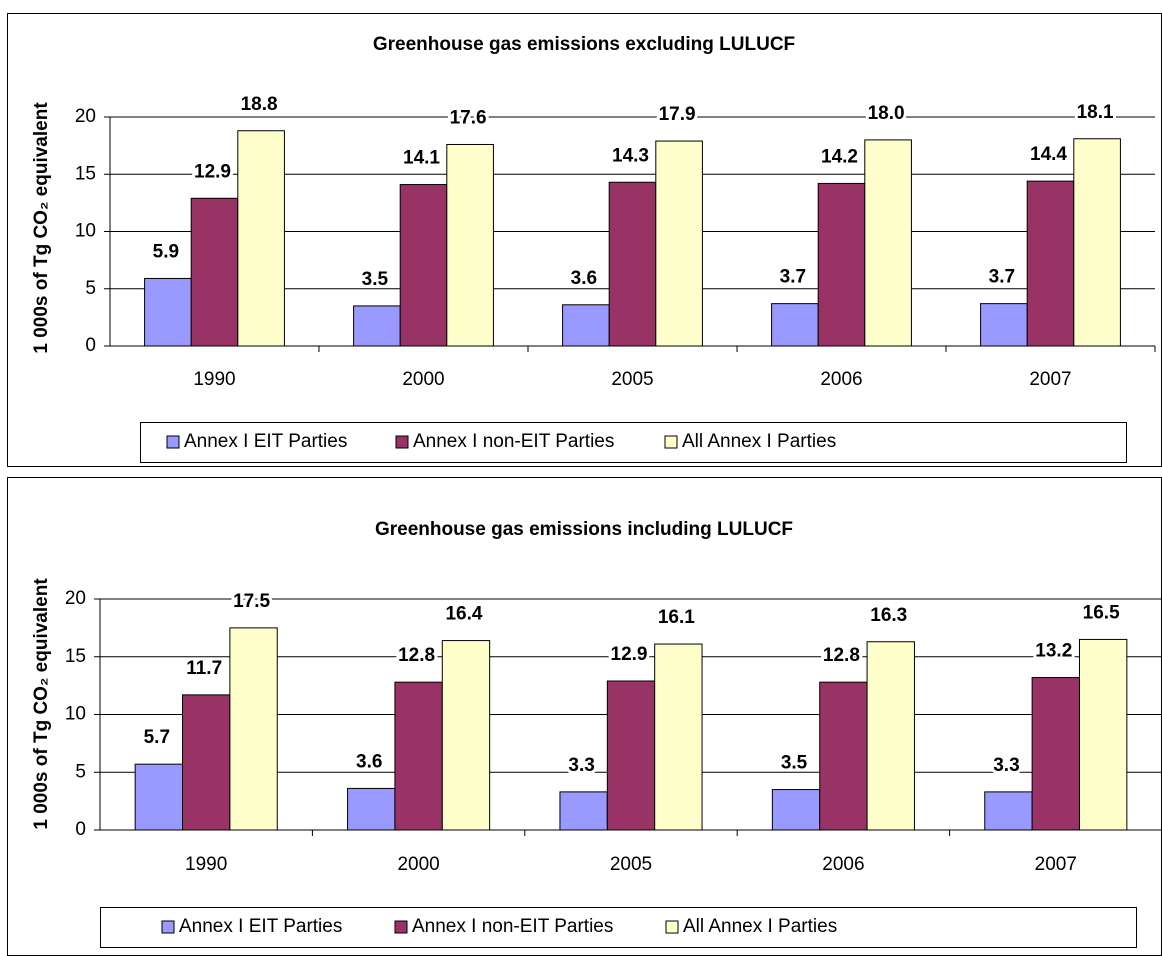 The width and height of the screenshot is (1162, 956). Describe the element at coordinates (888, 615) in the screenshot. I see `value-label: 16.3` at that location.